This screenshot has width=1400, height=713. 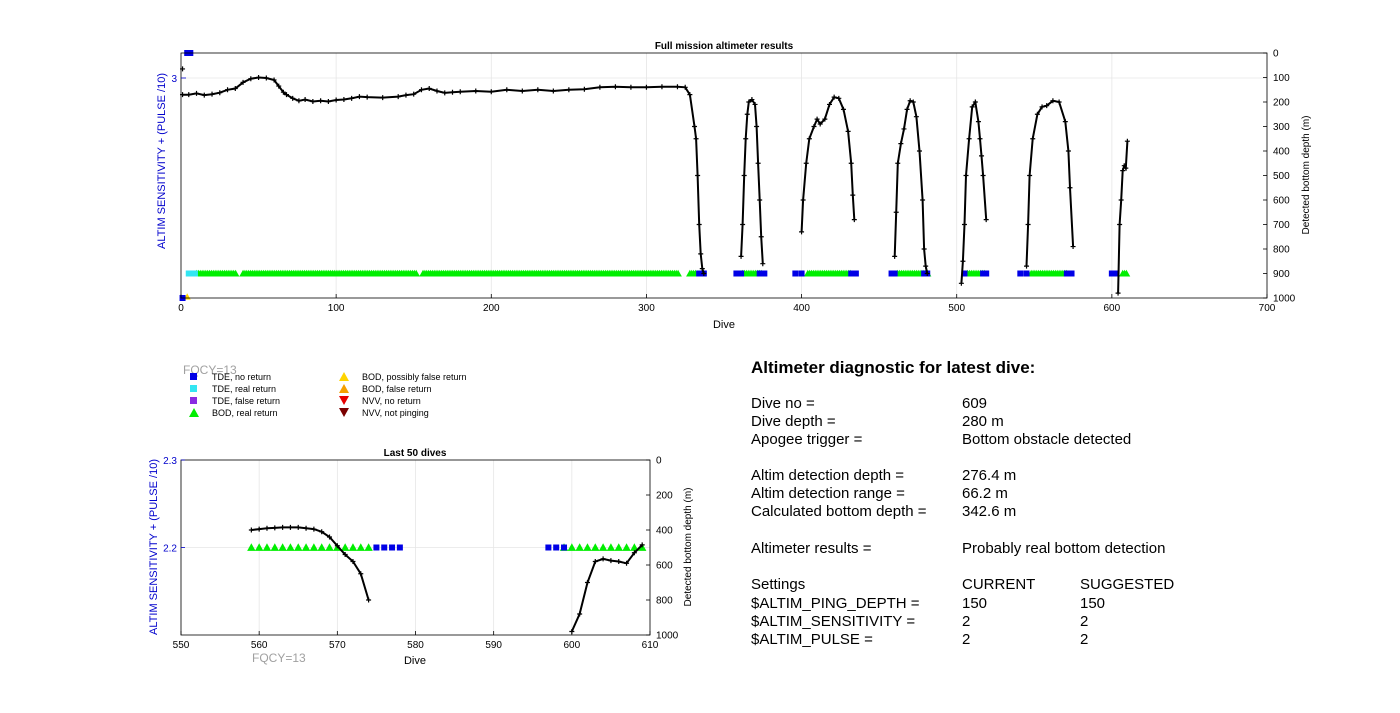 I want to click on tde-real-return-marker, so click(x=188, y=273).